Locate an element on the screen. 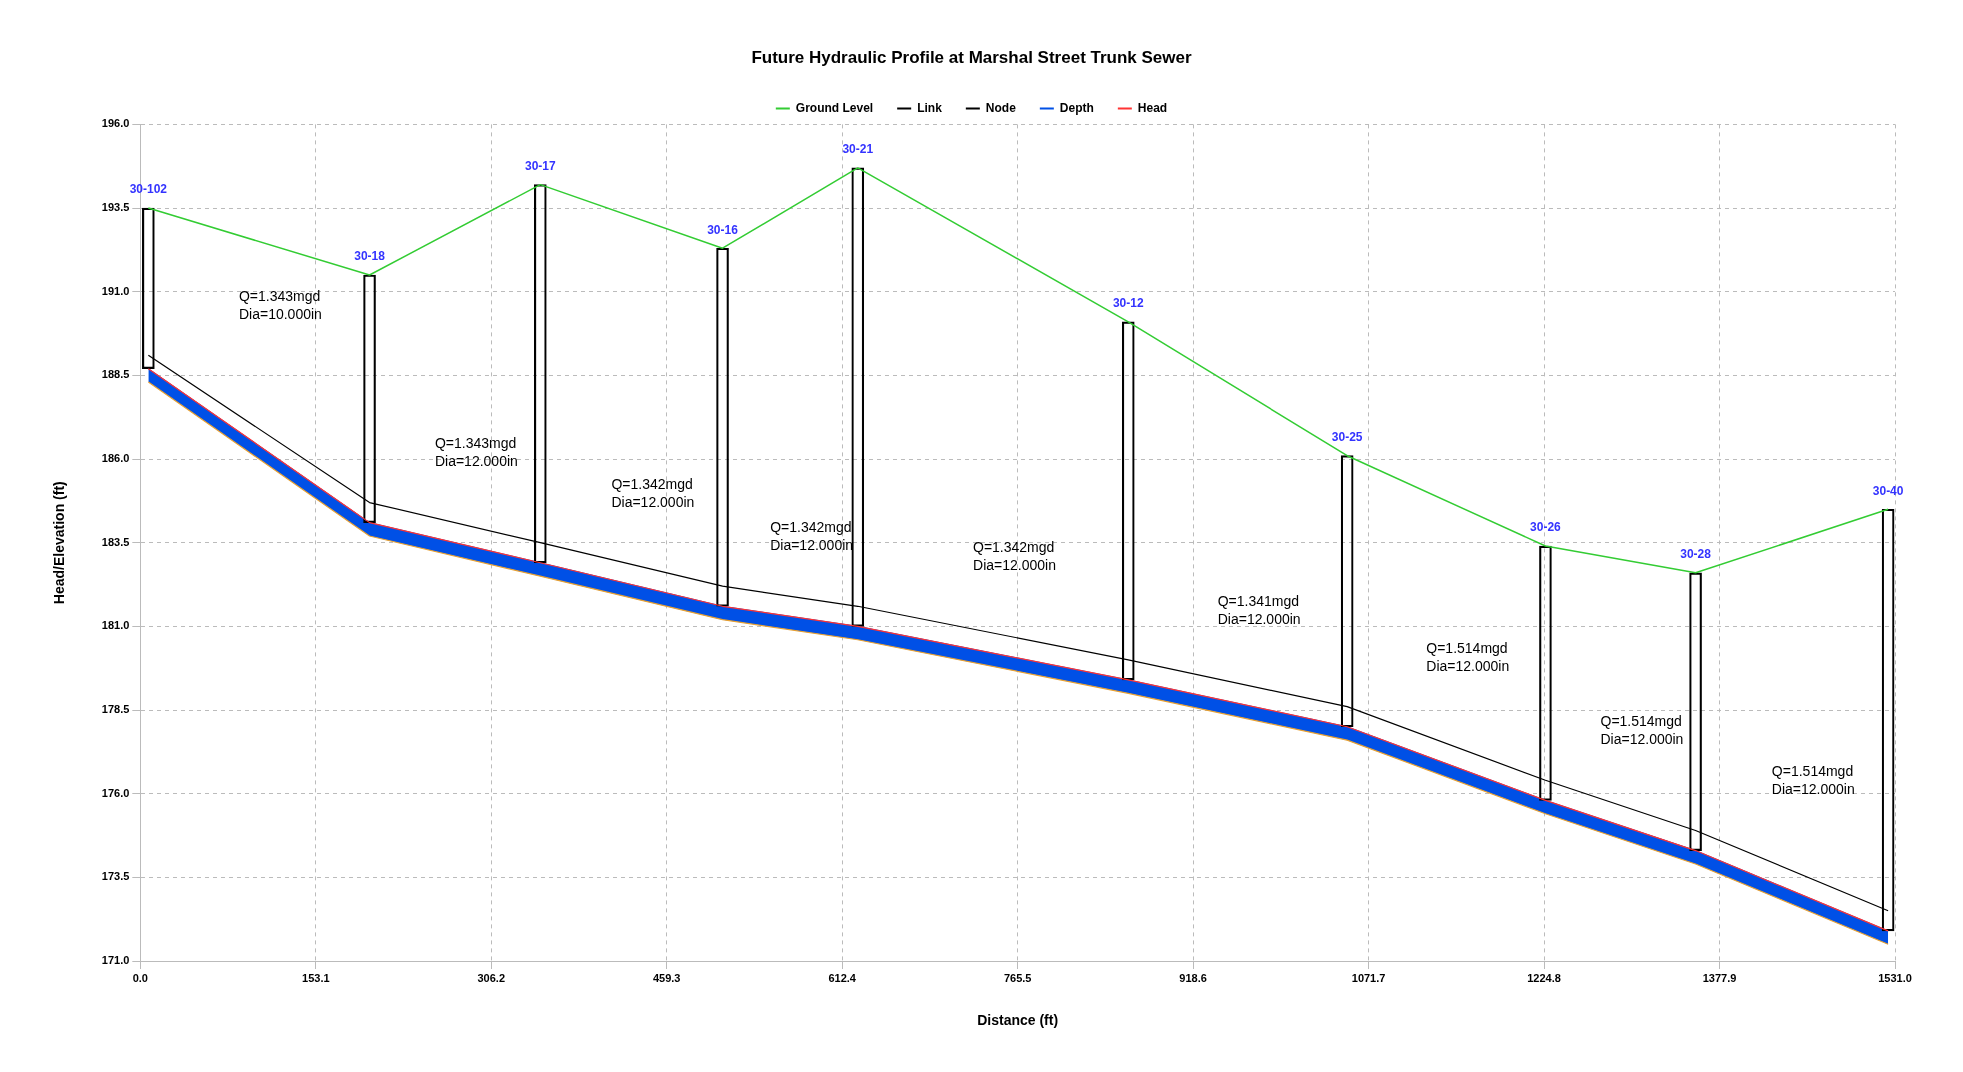  x-tick-label: 459.3 is located at coordinates (666, 977).